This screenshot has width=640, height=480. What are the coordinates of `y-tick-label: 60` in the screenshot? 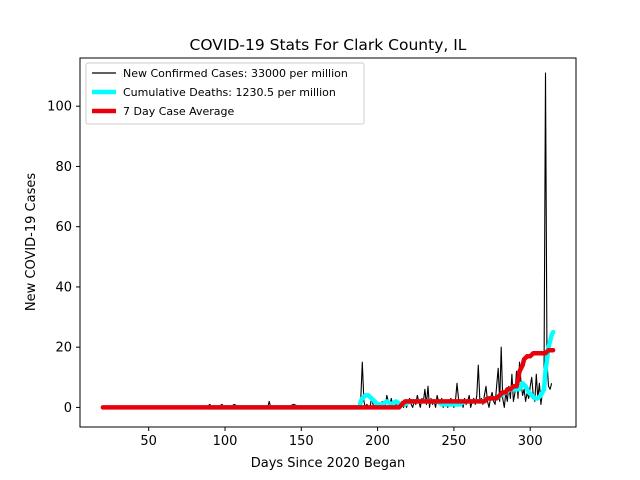 It's located at (63, 227).